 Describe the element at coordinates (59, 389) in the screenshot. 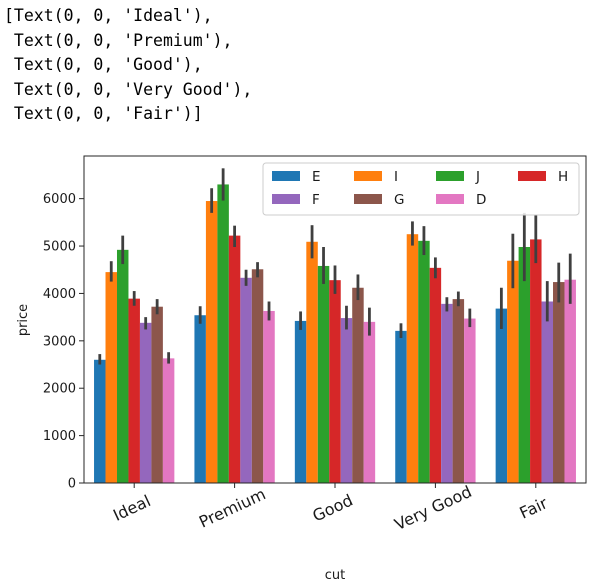

I see `y-tick-label: 2000` at that location.